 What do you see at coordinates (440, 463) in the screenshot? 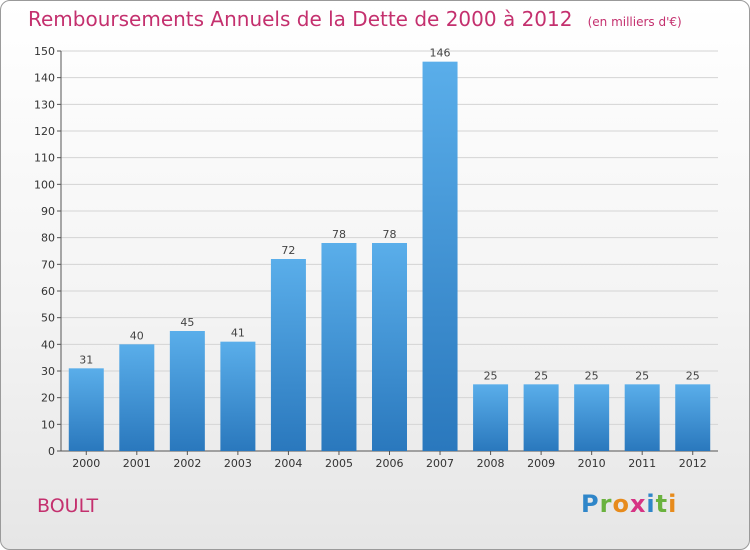
I see `x-tick-label: 2007` at bounding box center [440, 463].